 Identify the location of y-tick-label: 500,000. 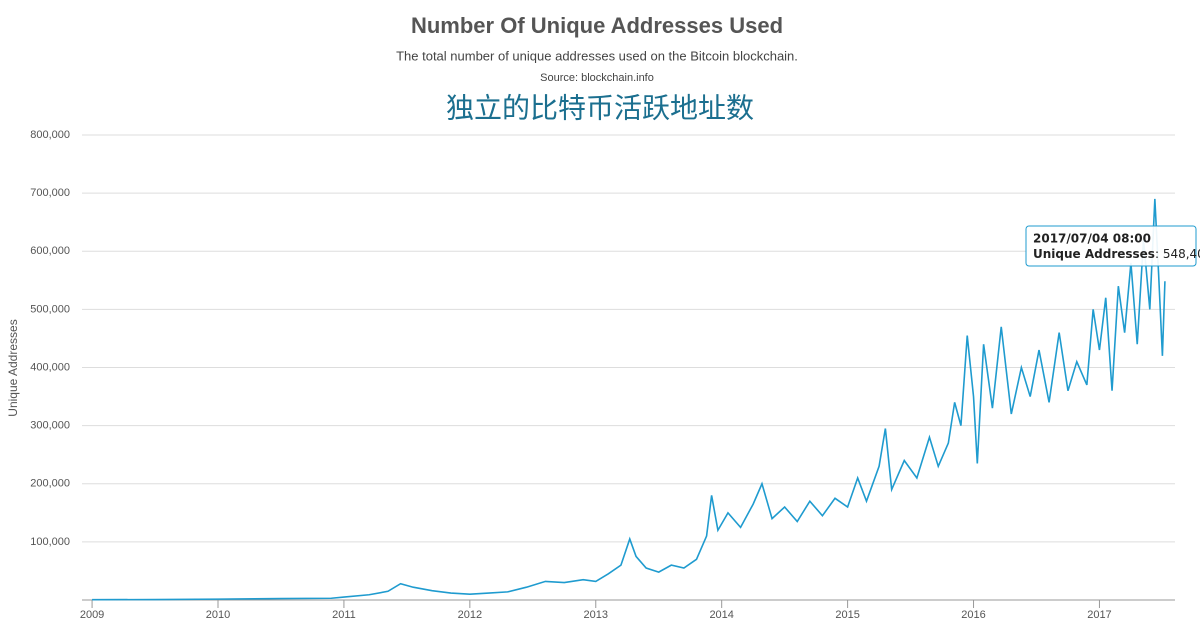
(50, 309).